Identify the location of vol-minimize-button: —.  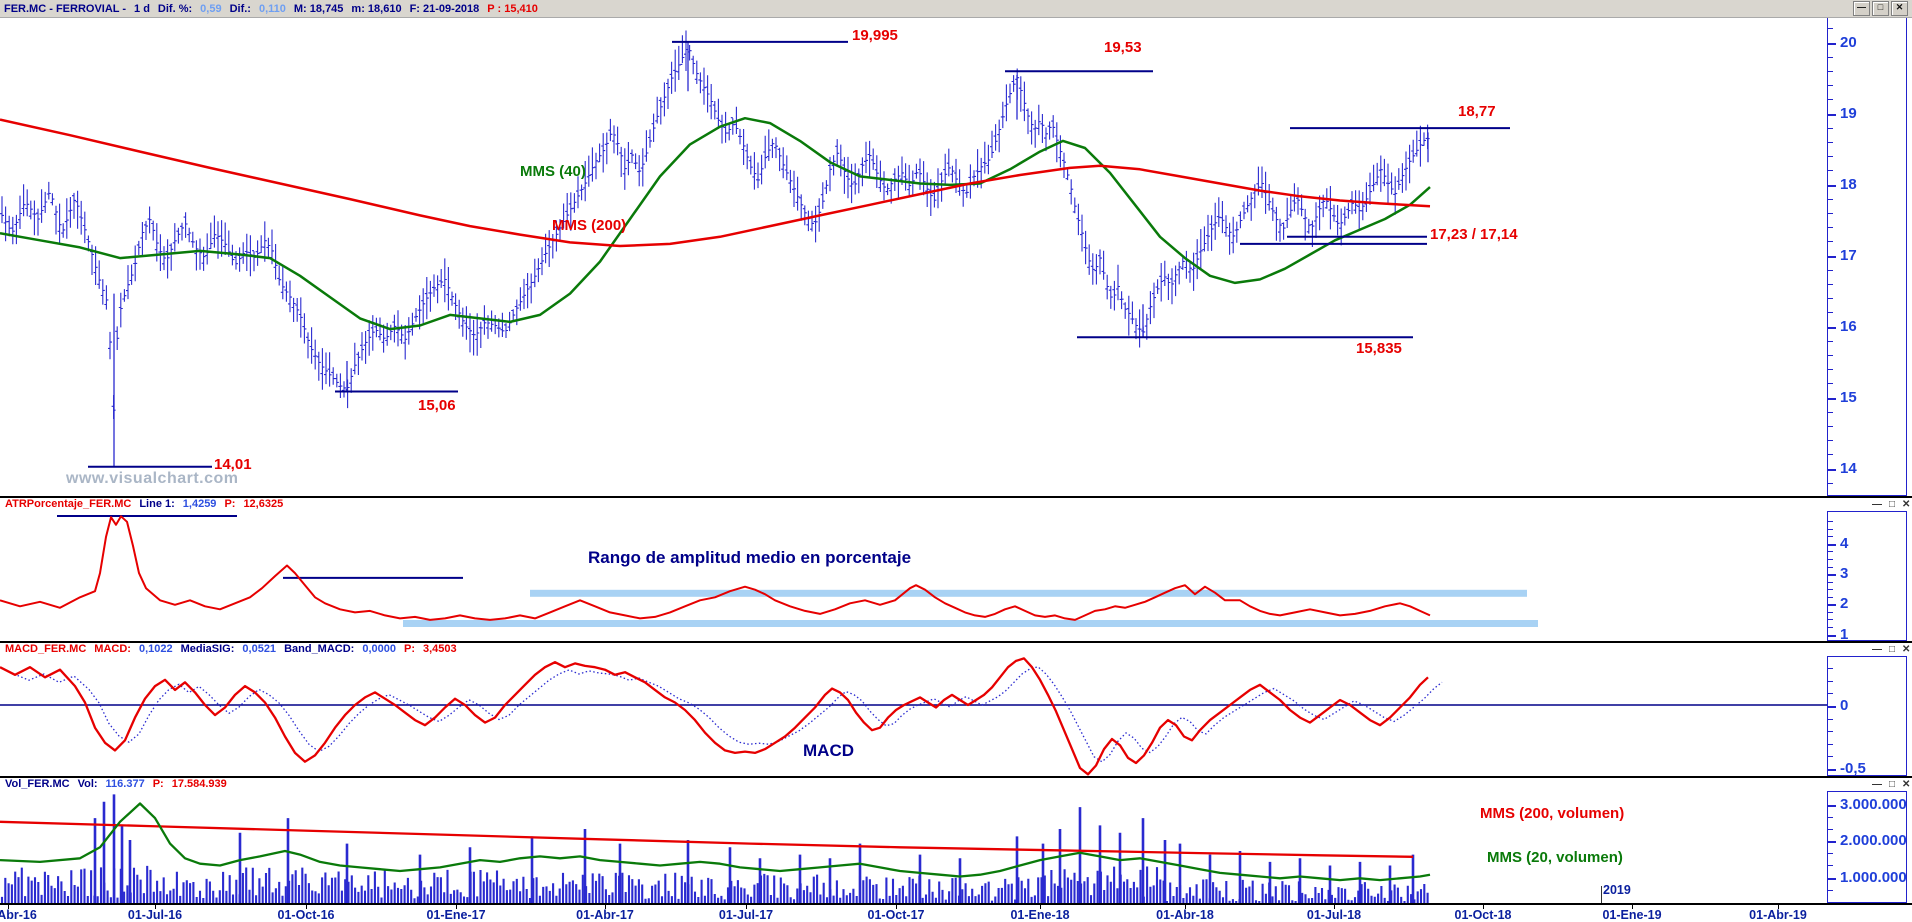
(1877, 784).